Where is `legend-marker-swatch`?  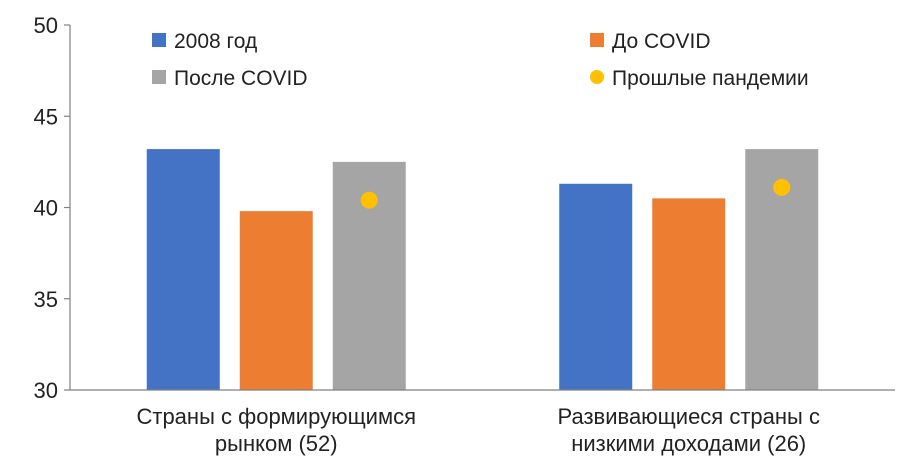
legend-marker-swatch is located at coordinates (597, 77).